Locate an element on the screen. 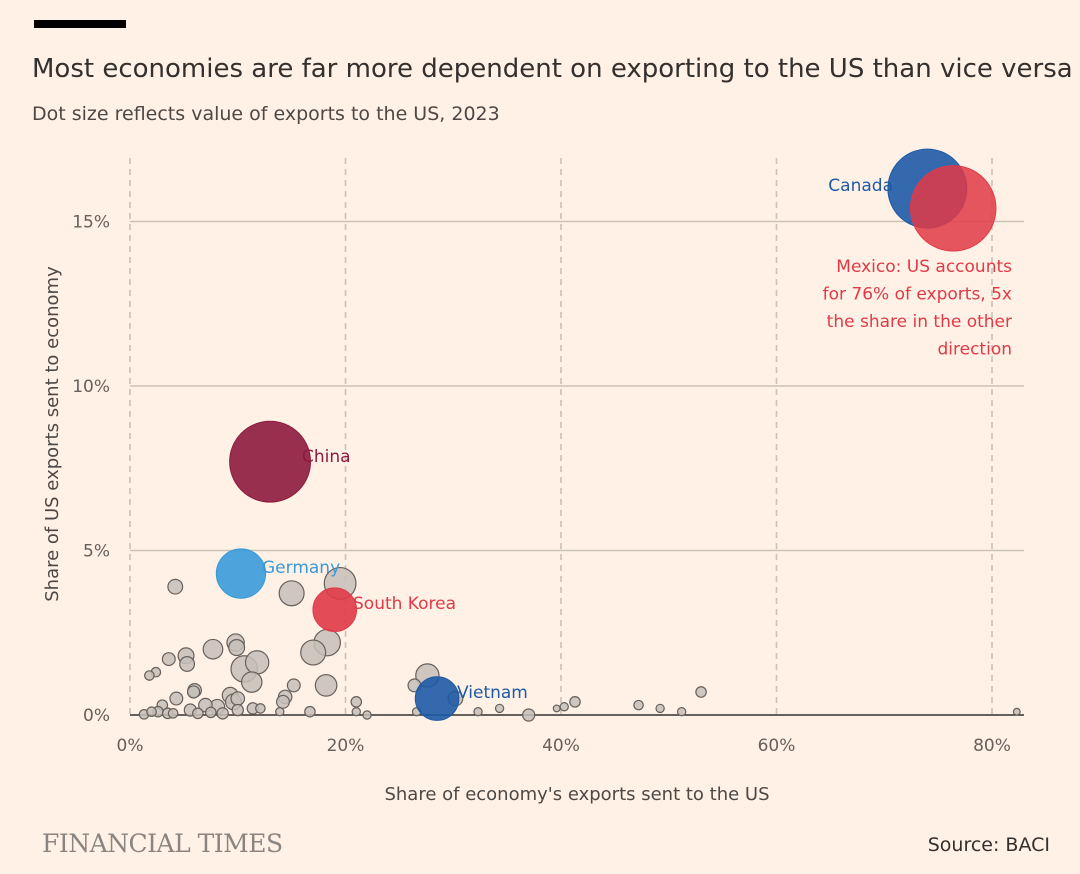  scatter-point-vietnam is located at coordinates (437, 698).